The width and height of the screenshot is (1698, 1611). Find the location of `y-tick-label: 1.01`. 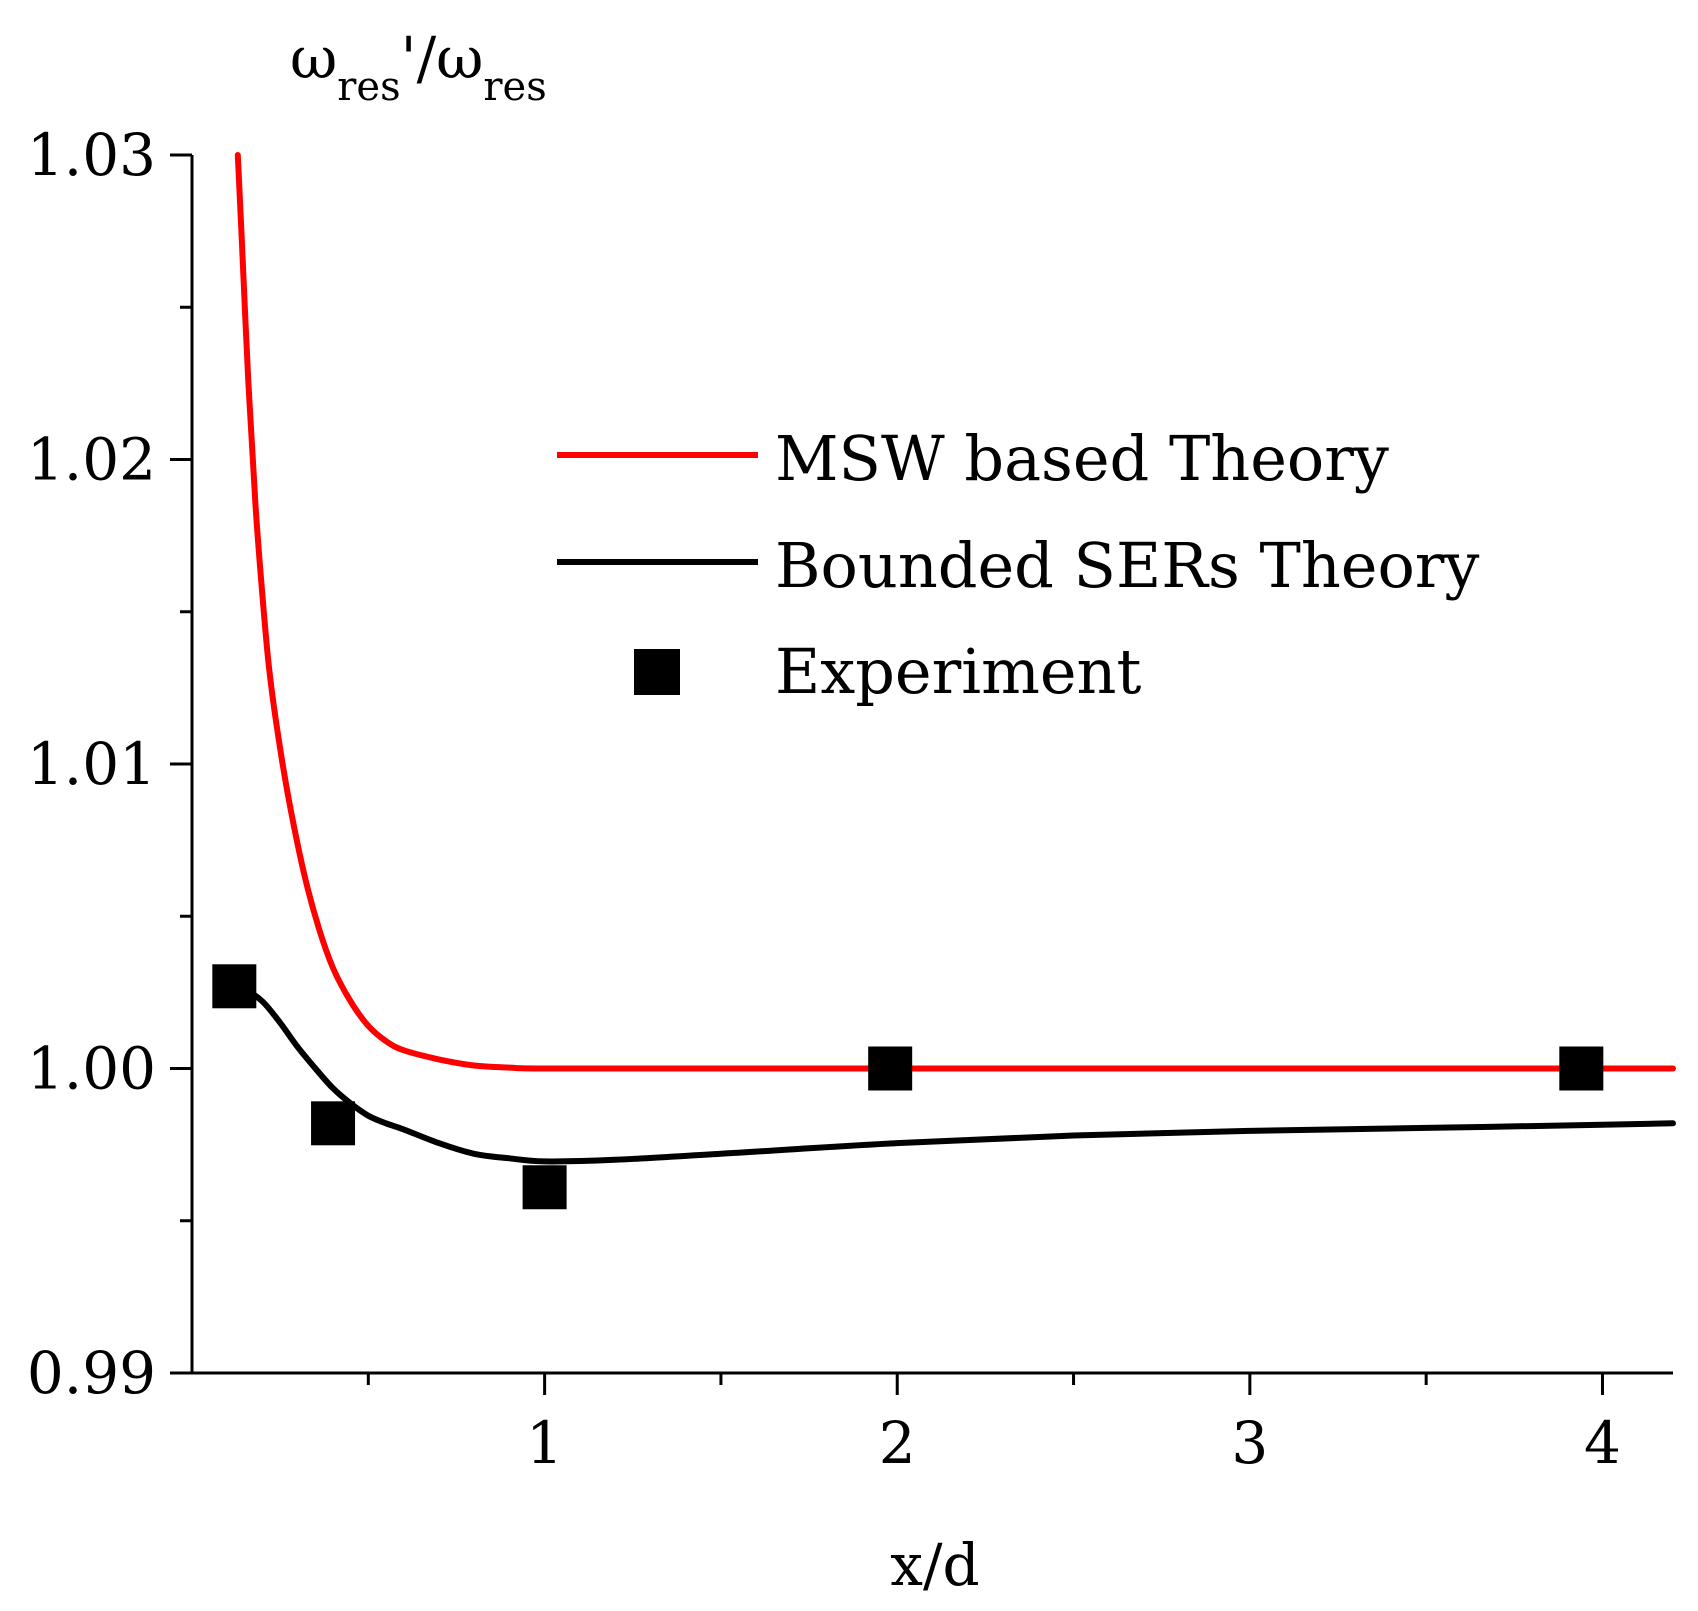

y-tick-label: 1.01 is located at coordinates (91, 764).